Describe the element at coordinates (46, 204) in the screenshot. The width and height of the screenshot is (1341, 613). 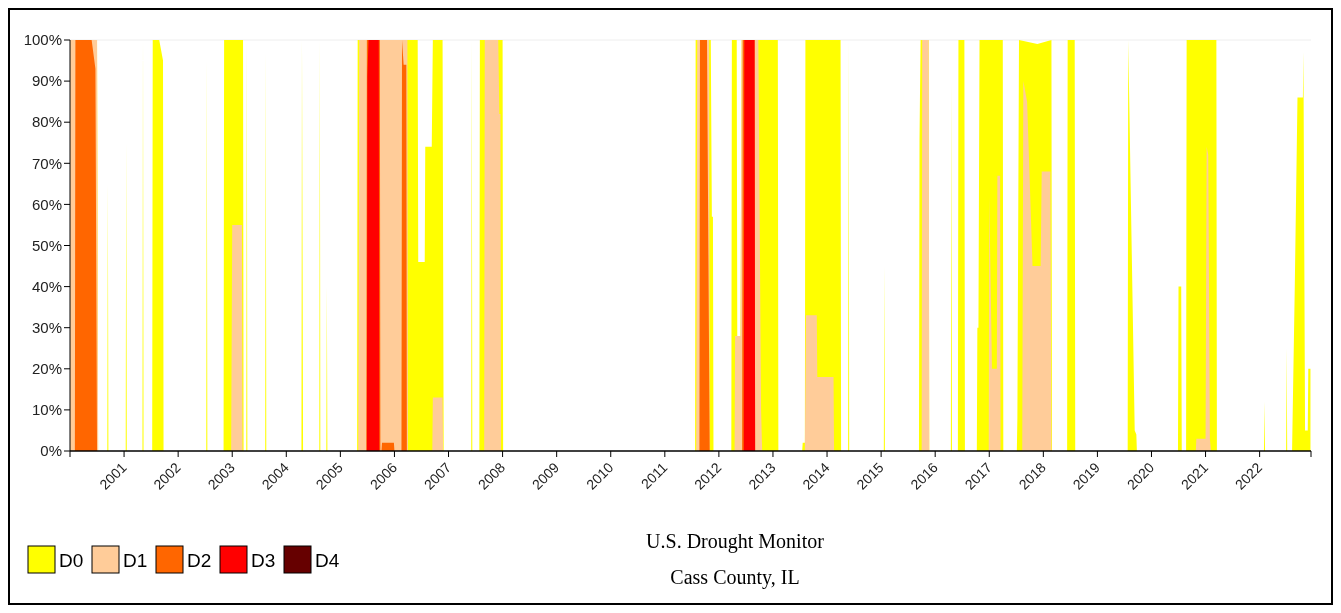
I see `y-tick-label: 60%` at that location.